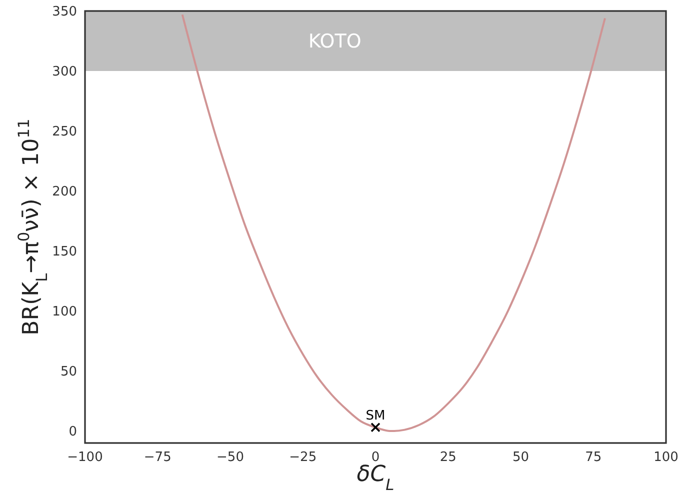  What do you see at coordinates (375, 478) in the screenshot?
I see `x-axis-title: δC$_{L}$` at bounding box center [375, 478].